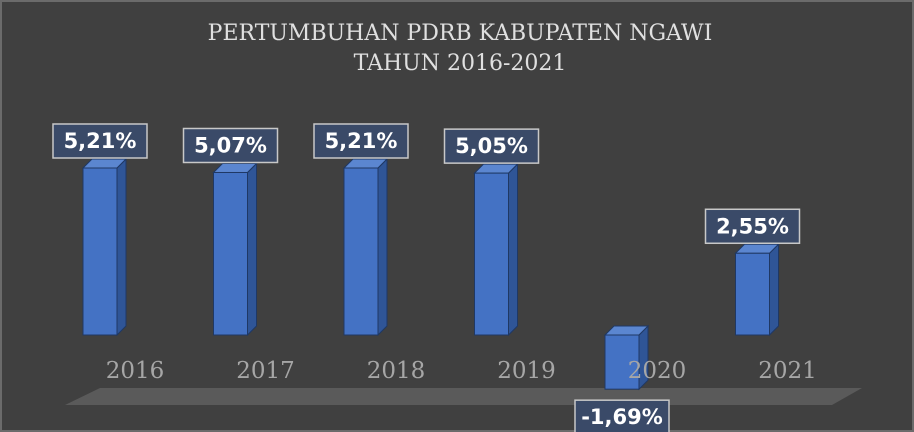  What do you see at coordinates (265, 371) in the screenshot?
I see `x-tick-label: 2017` at bounding box center [265, 371].